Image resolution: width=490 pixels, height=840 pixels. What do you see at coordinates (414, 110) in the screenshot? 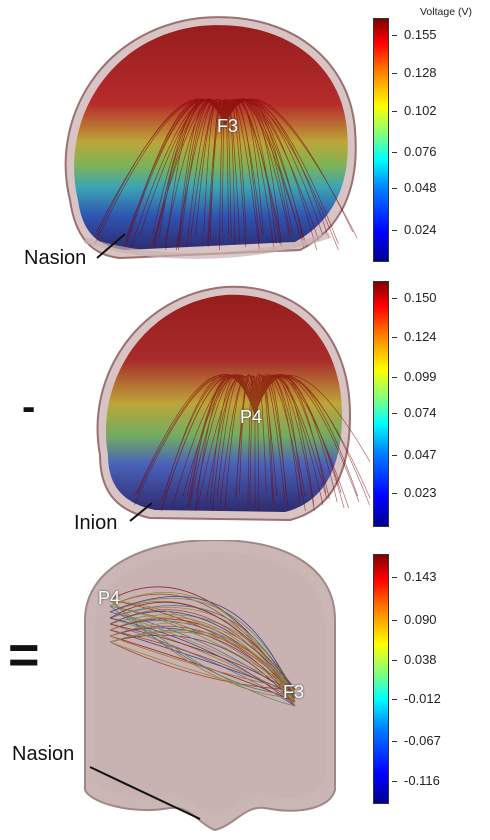
I see `colorbar-1-tick: 0.102` at bounding box center [414, 110].